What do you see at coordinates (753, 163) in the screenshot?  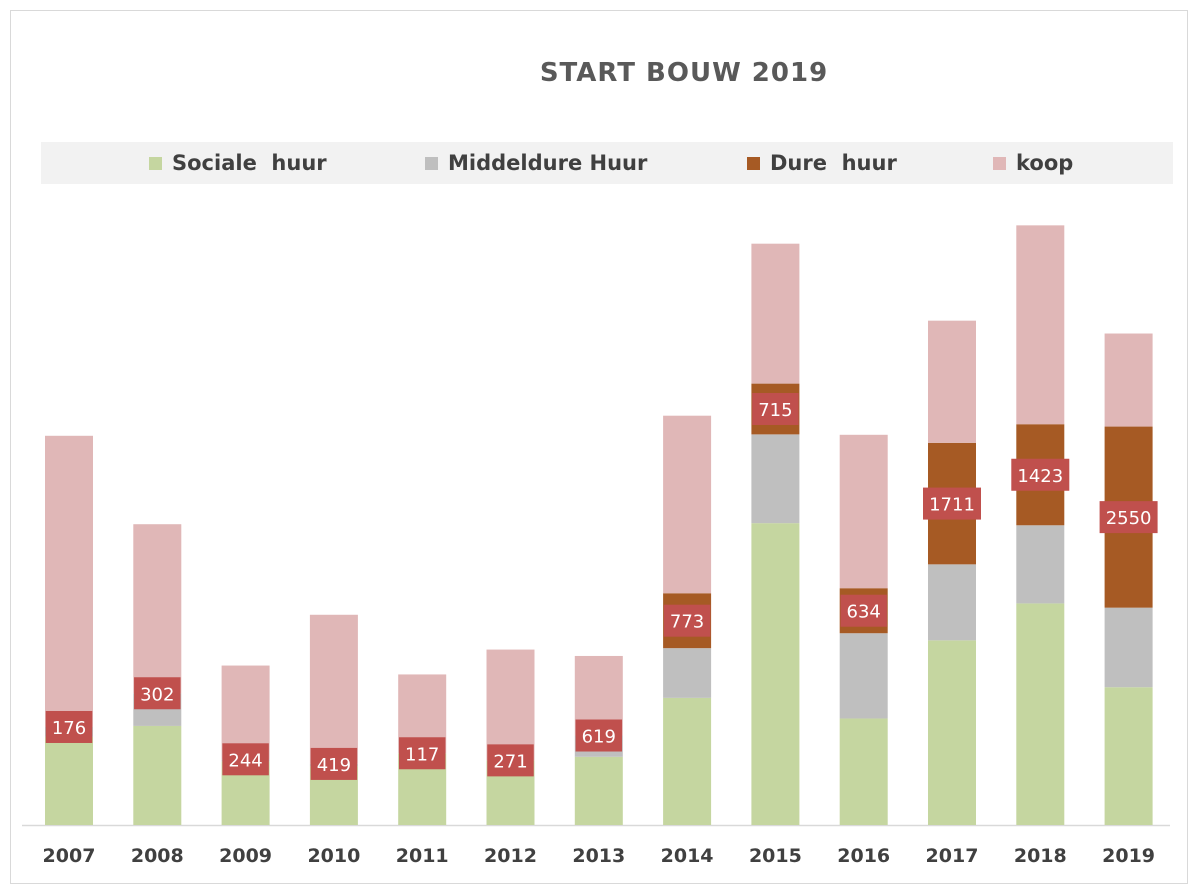 I see `legend-swatch-dure-huur` at bounding box center [753, 163].